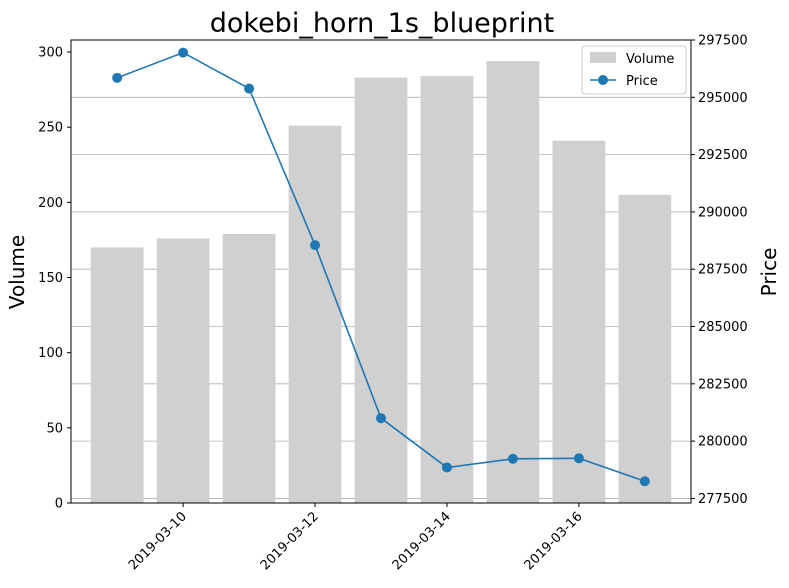  What do you see at coordinates (158, 541) in the screenshot?
I see `x-tick-label: 2019-03-10` at bounding box center [158, 541].